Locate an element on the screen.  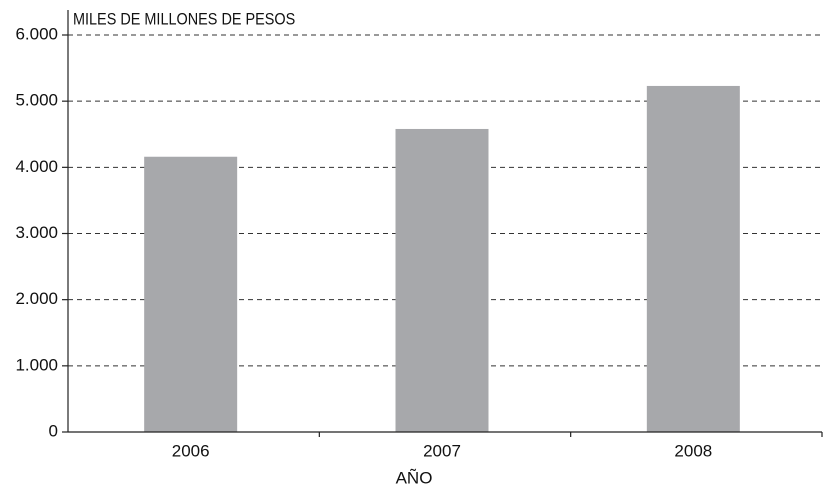
x-tick-label: 2008 is located at coordinates (693, 450).